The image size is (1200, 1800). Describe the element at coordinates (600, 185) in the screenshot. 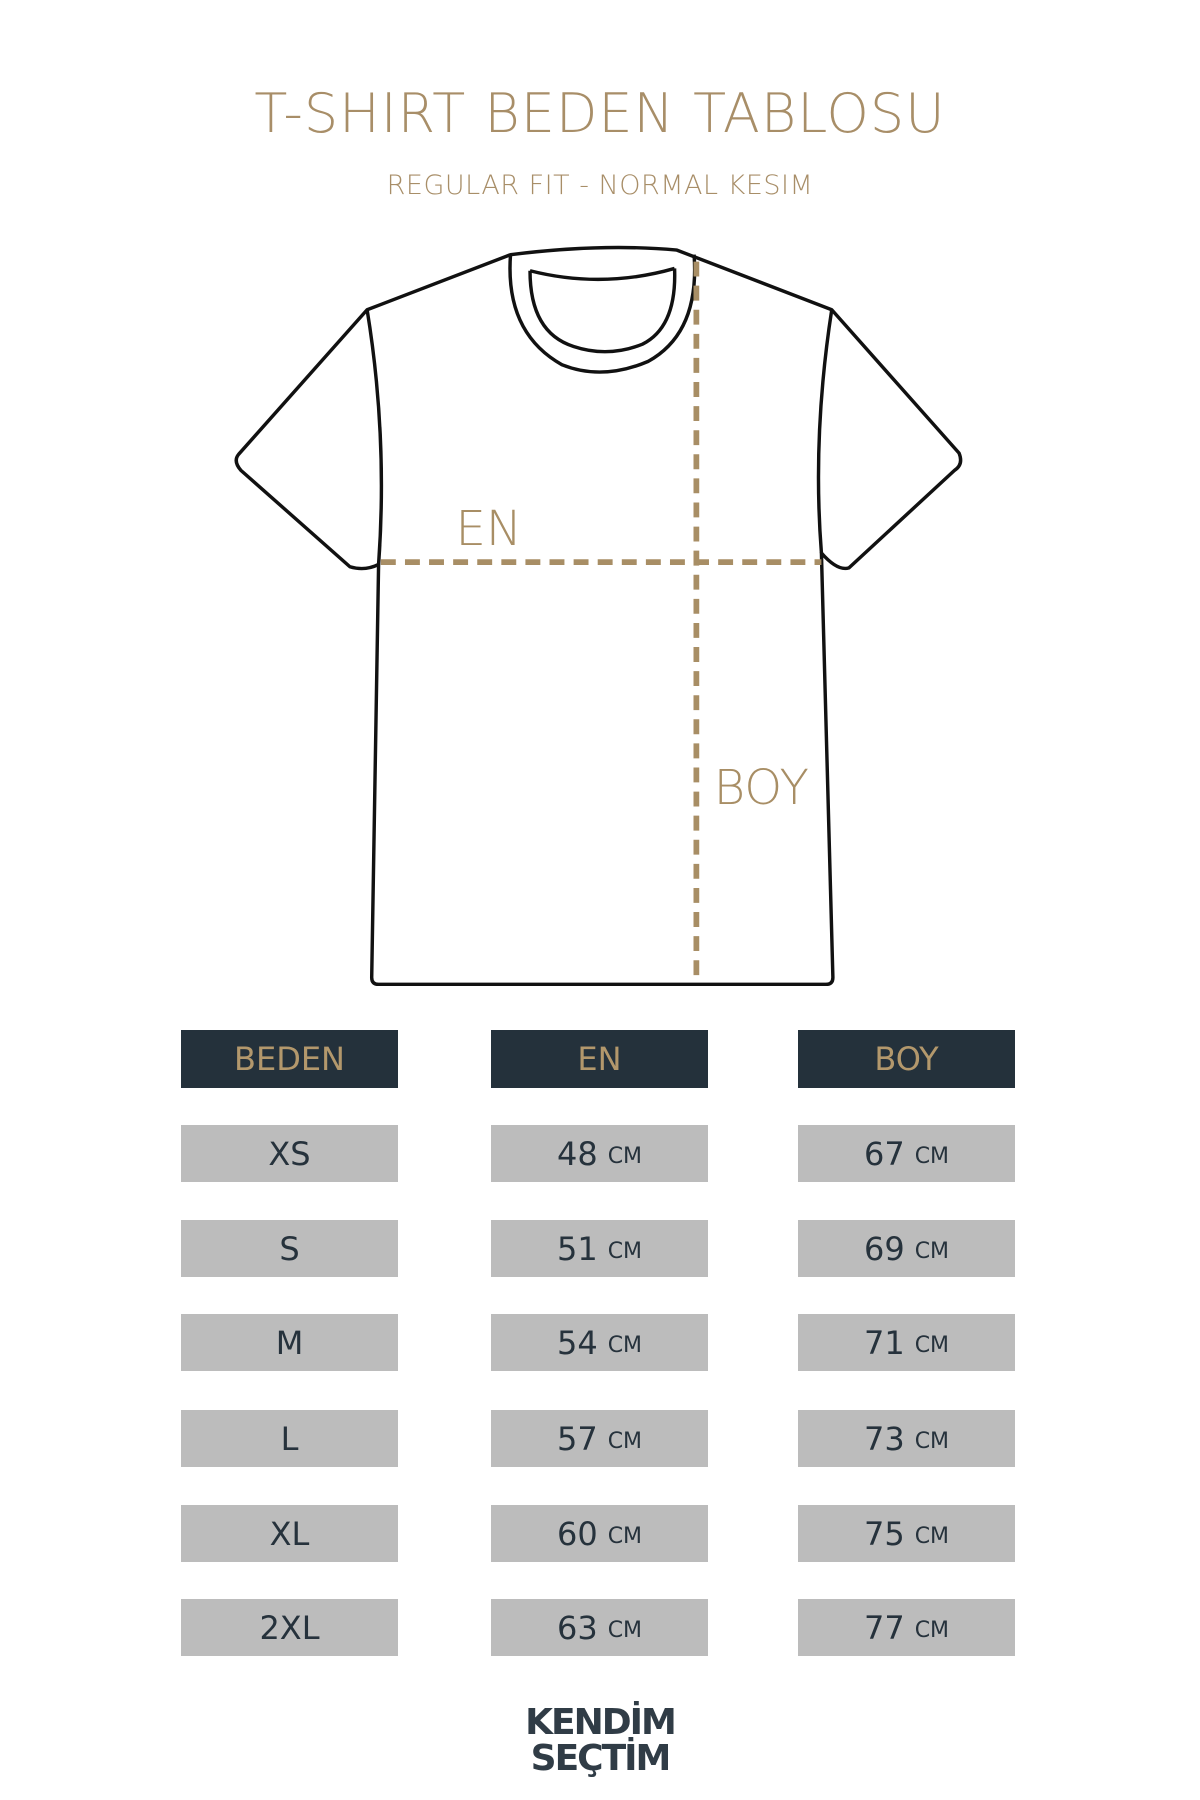

I see `page-subtitle: REGULAR FIT - NORMAL KESIM` at that location.